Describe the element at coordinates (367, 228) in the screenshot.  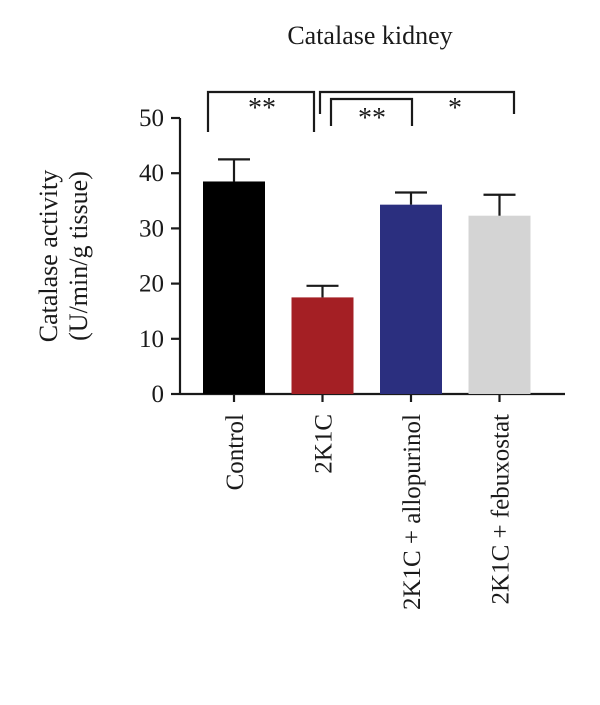
I see `error-bars` at that location.